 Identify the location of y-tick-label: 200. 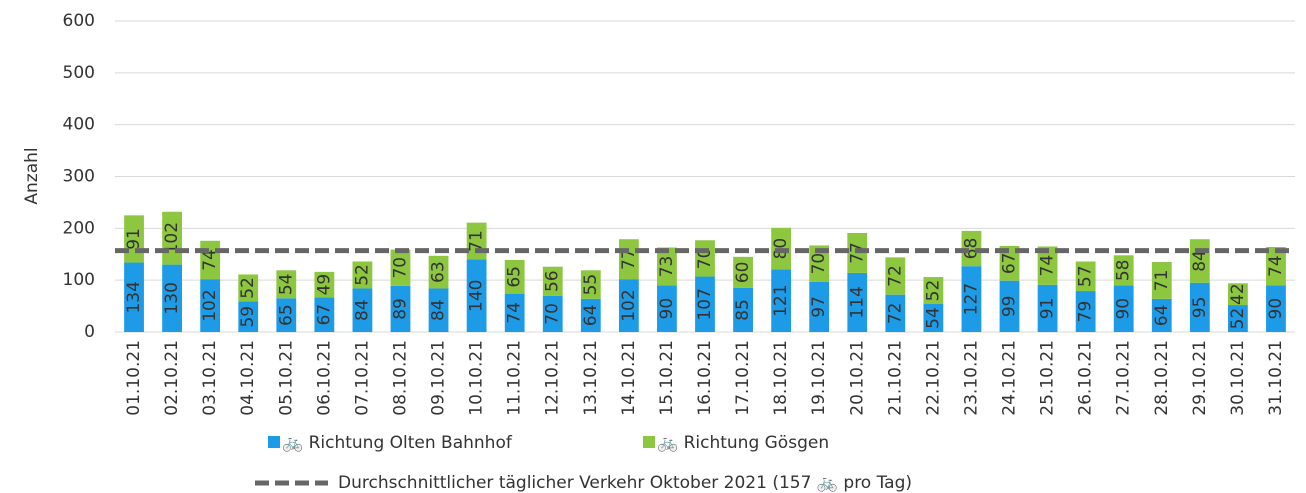
(79, 228).